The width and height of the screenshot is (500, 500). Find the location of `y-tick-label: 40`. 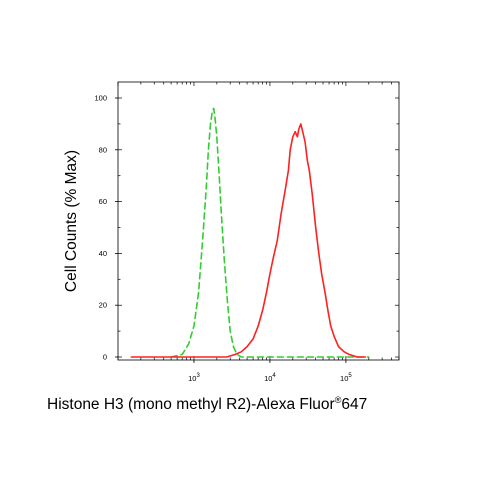

y-tick-label: 40 is located at coordinates (103, 253).